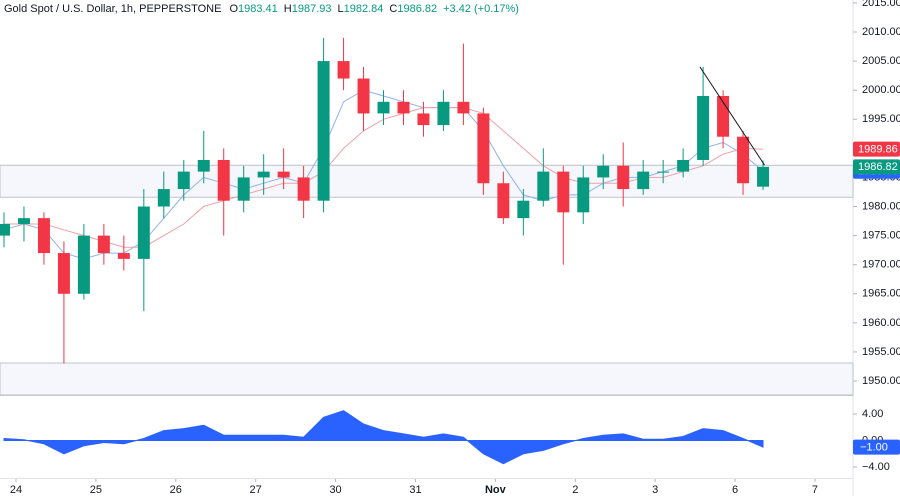  What do you see at coordinates (735, 490) in the screenshot?
I see `x-tick-label: 6` at bounding box center [735, 490].